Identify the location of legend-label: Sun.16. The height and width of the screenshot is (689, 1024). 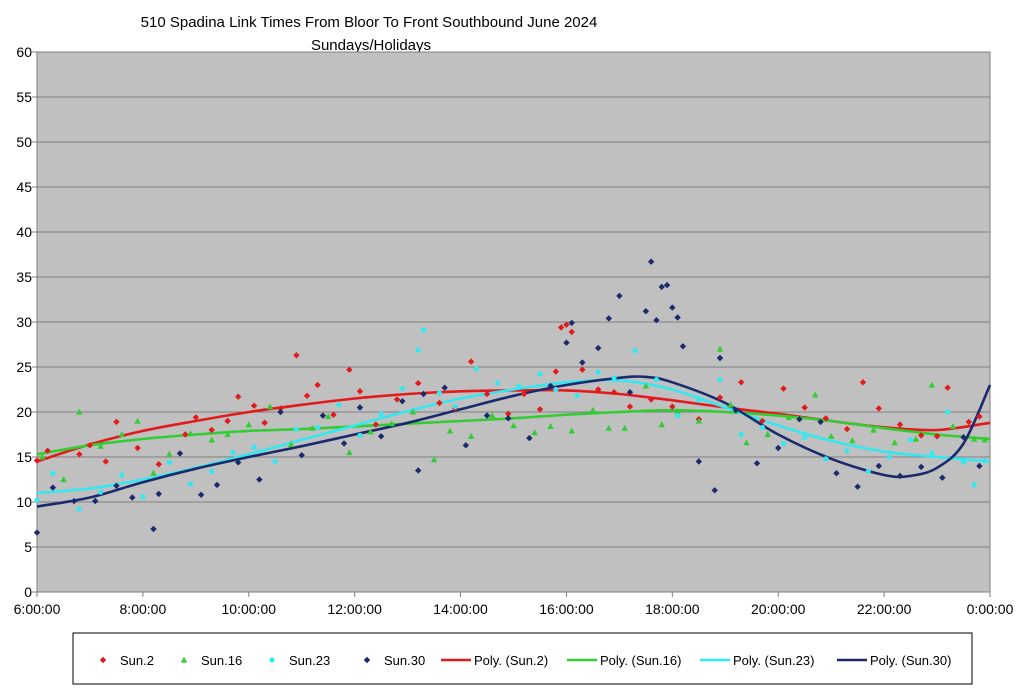
(221, 660).